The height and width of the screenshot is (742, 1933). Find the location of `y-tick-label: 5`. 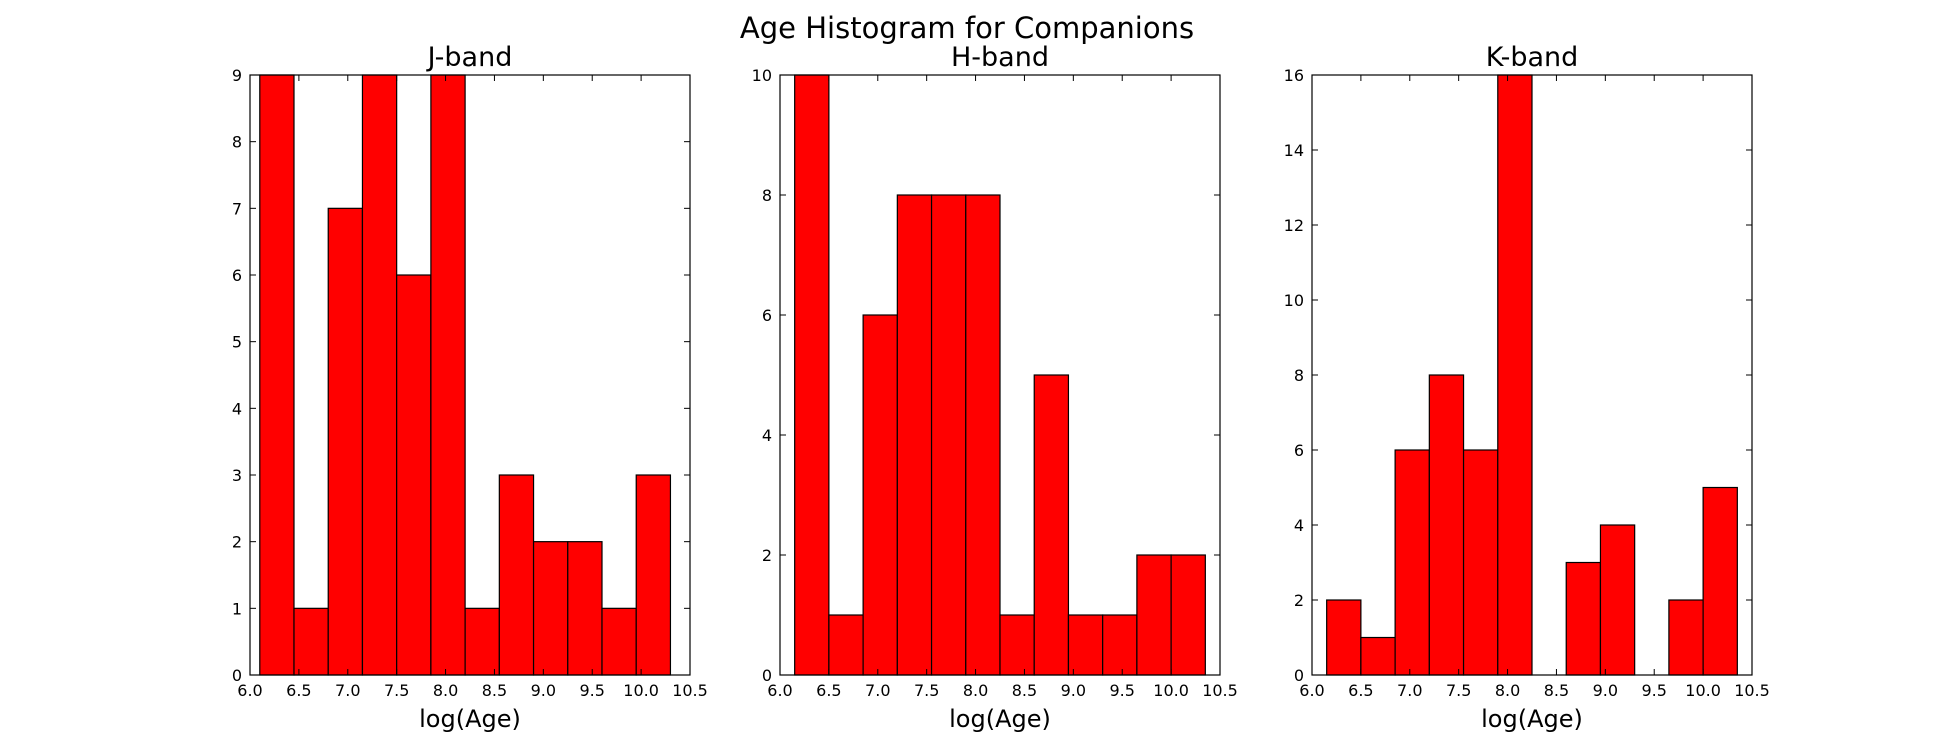

y-tick-label: 5 is located at coordinates (237, 342).